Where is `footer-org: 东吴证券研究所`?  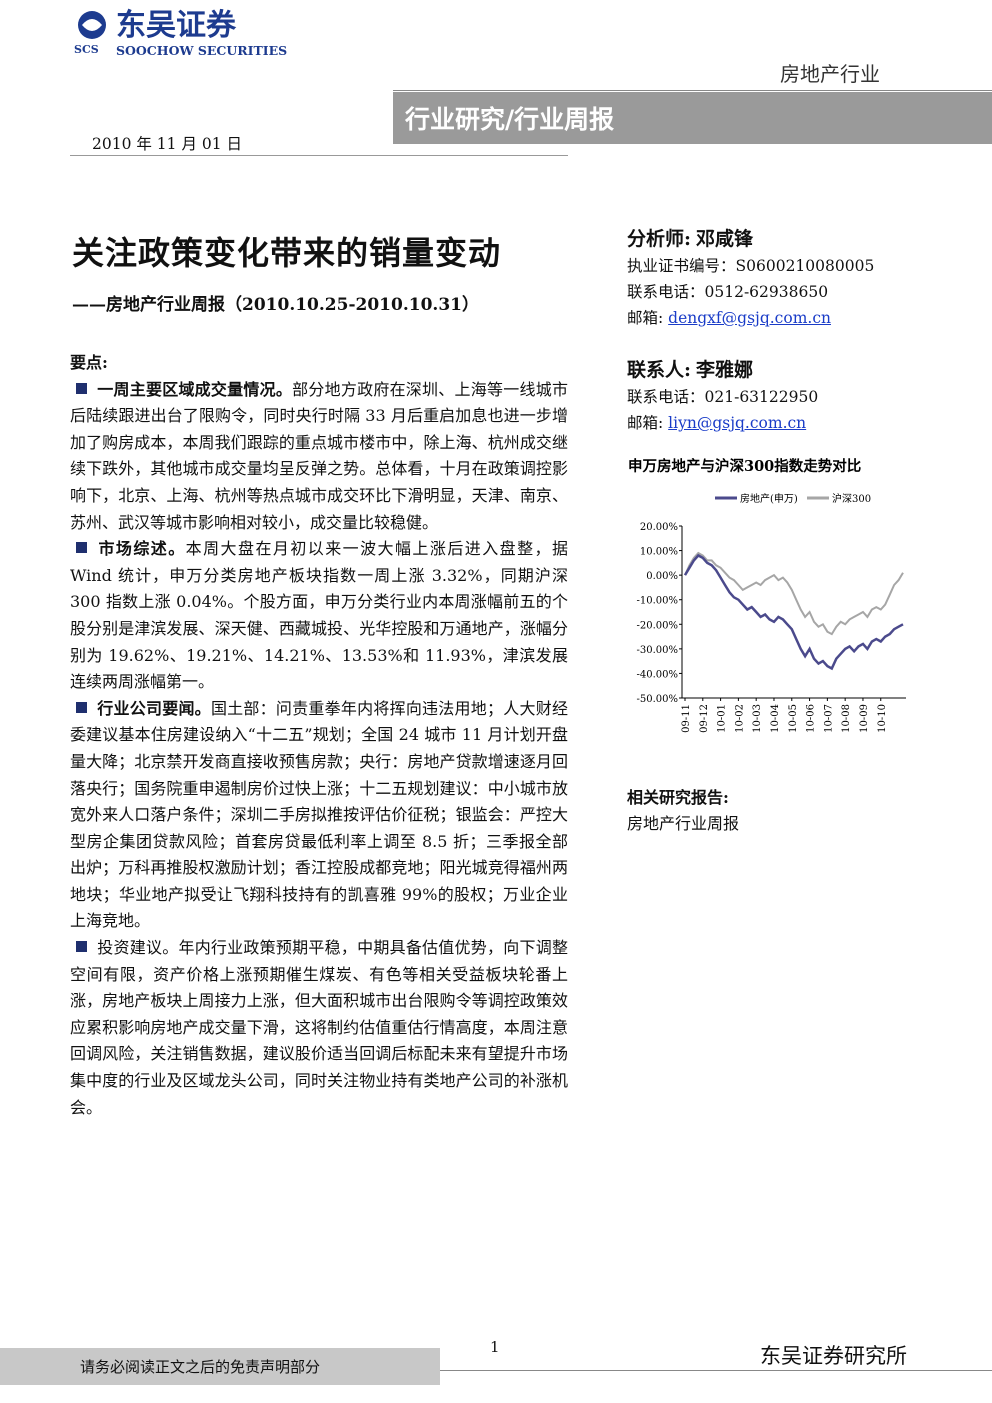 footer-org: 东吴证券研究所 is located at coordinates (833, 1356).